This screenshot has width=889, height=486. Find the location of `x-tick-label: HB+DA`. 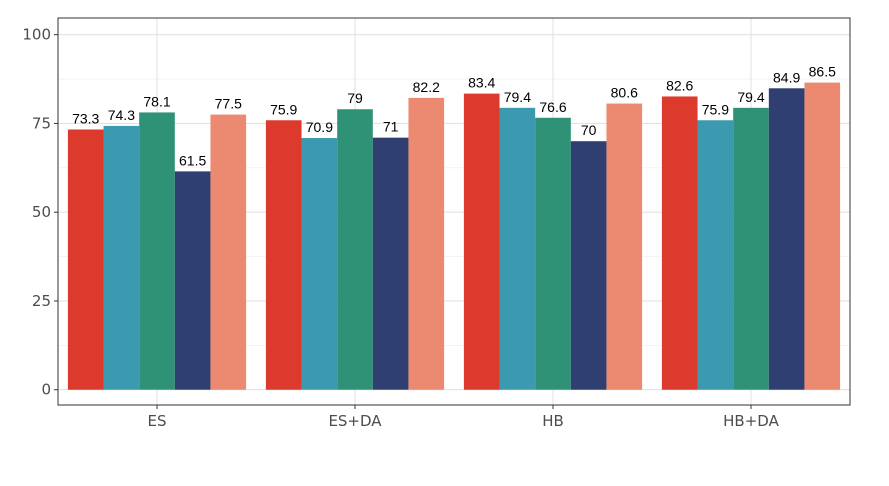

x-tick-label: HB+DA is located at coordinates (751, 421).